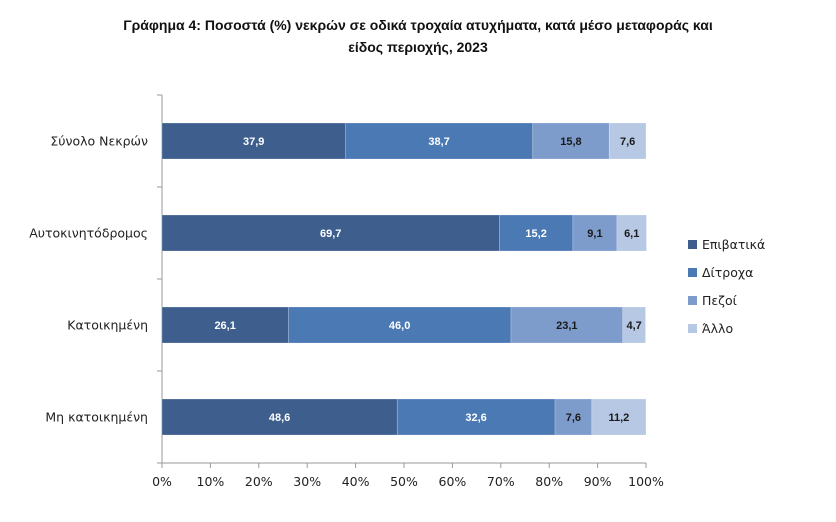 Image resolution: width=836 pixels, height=522 pixels. I want to click on legend-label: Δίτροχα, so click(727, 272).